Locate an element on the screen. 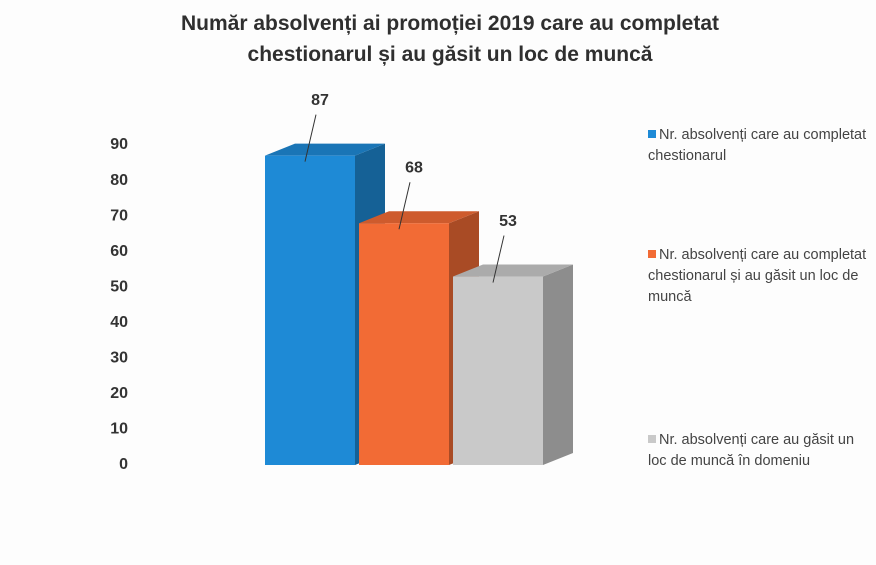 This screenshot has width=876, height=565. y-tick-label: 80 is located at coordinates (119, 180).